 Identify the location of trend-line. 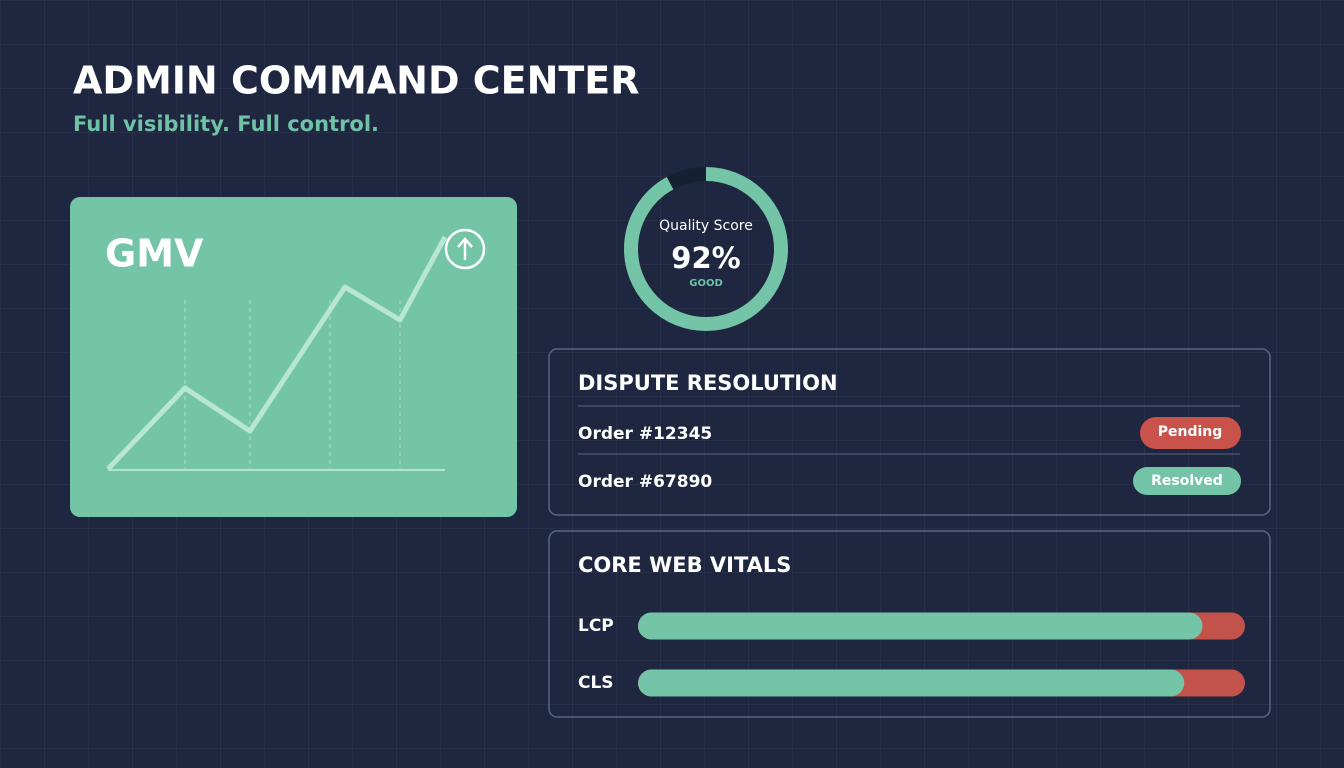
(277, 353).